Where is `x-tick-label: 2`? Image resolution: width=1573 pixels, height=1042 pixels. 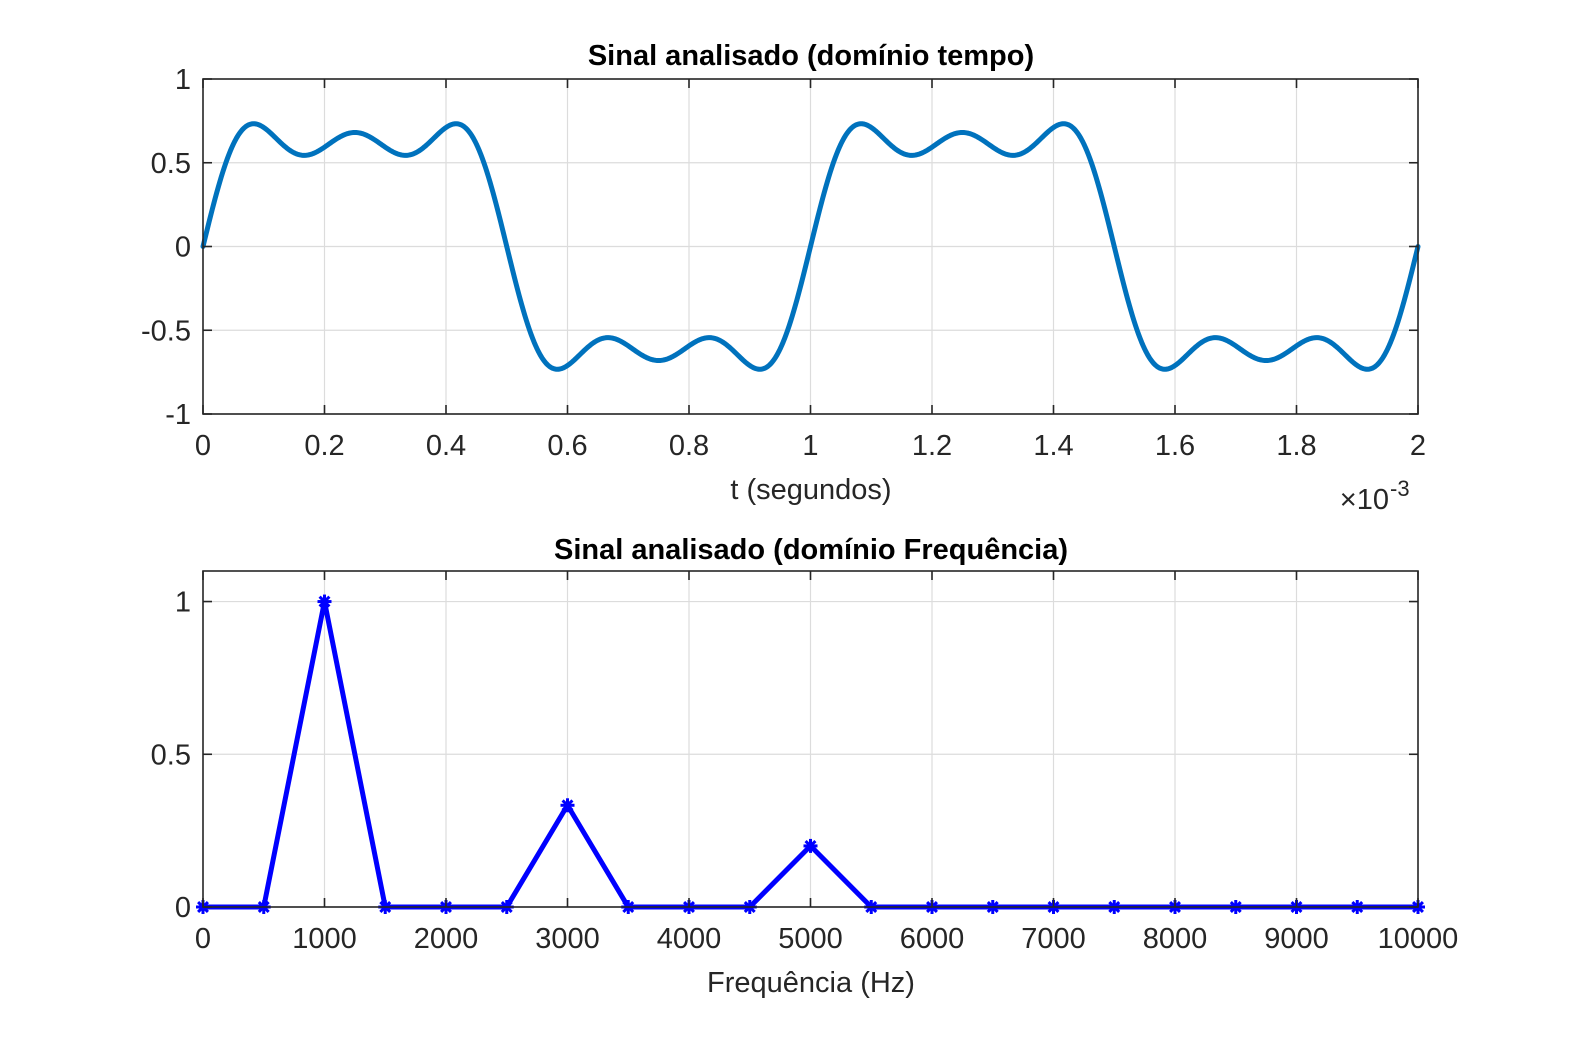 x-tick-label: 2 is located at coordinates (1418, 446).